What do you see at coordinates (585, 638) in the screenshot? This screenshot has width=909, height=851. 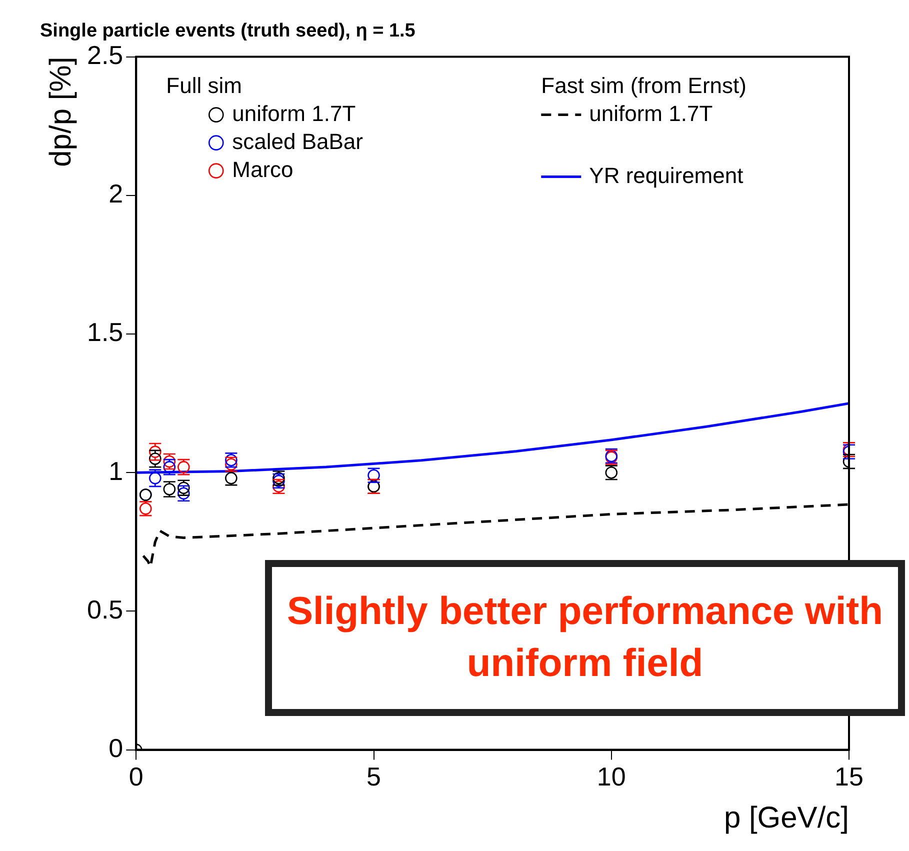 I see `annotation: Slightly better performance with uniform field` at bounding box center [585, 638].